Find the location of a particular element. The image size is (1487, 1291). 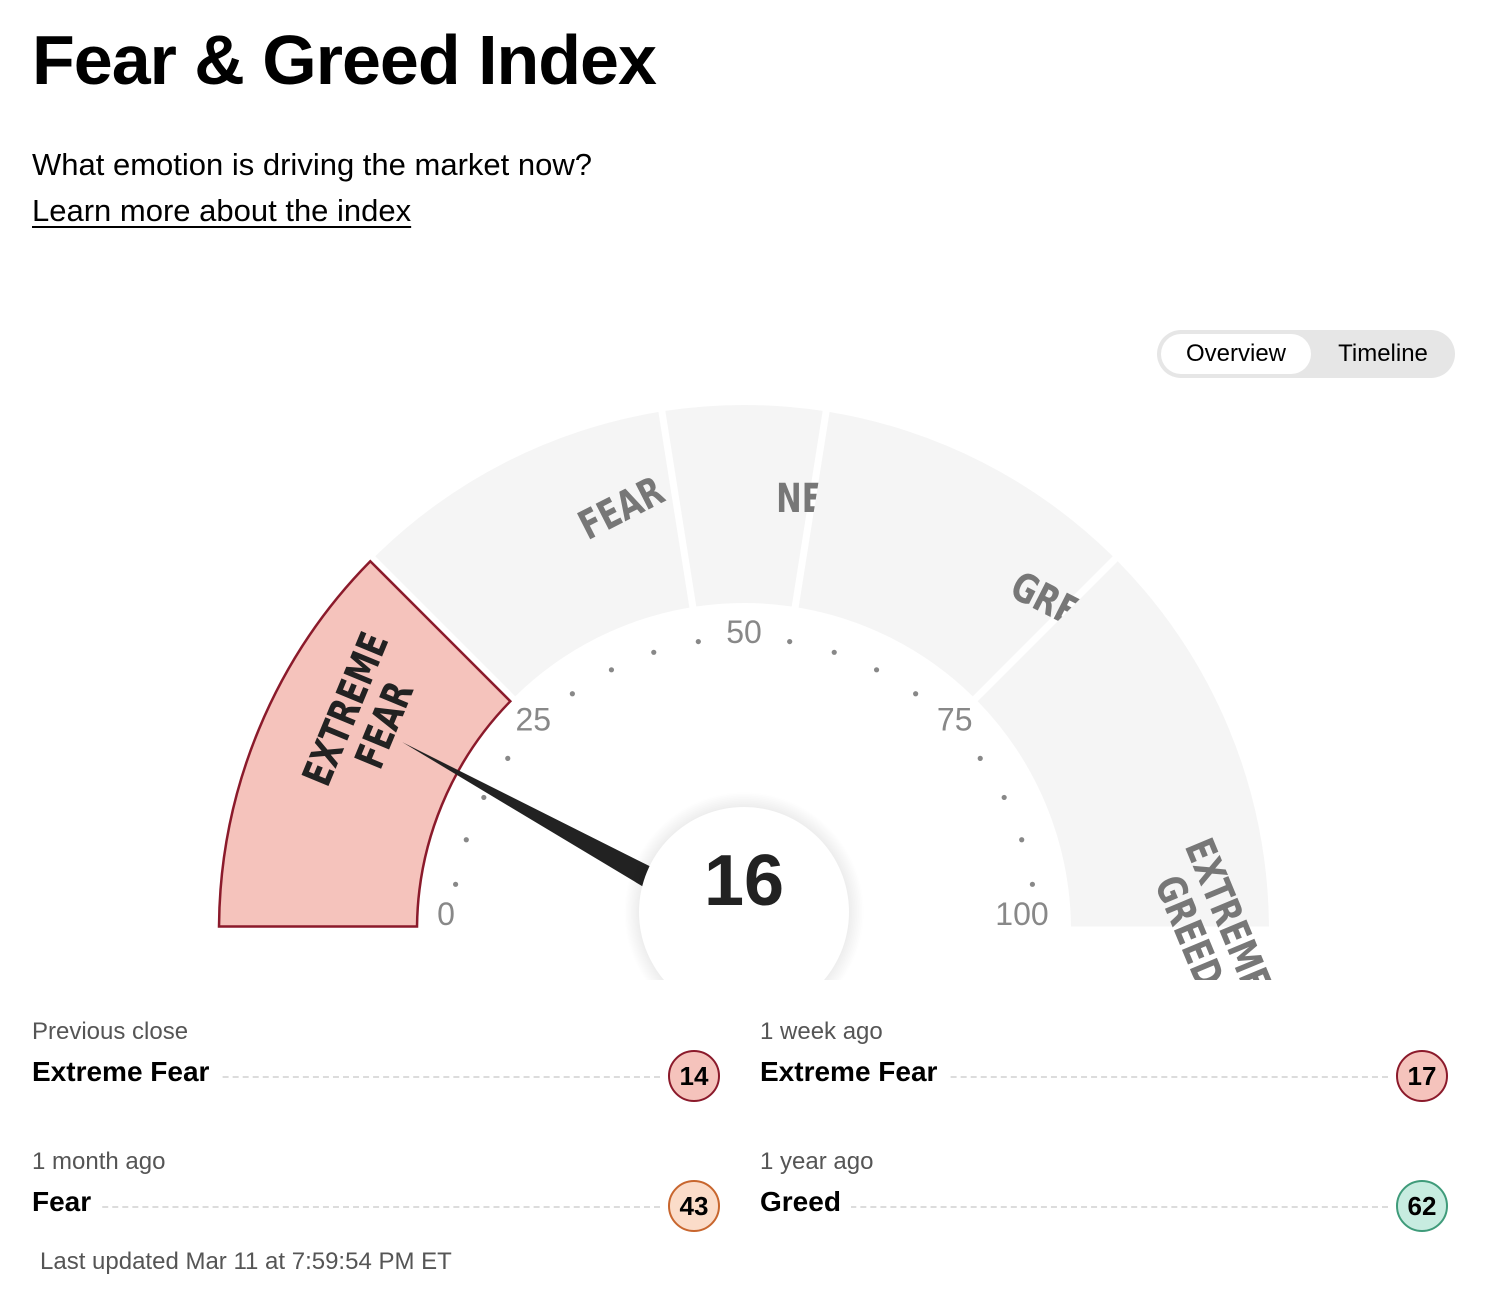

history-value-badge: 62 is located at coordinates (1422, 1206).